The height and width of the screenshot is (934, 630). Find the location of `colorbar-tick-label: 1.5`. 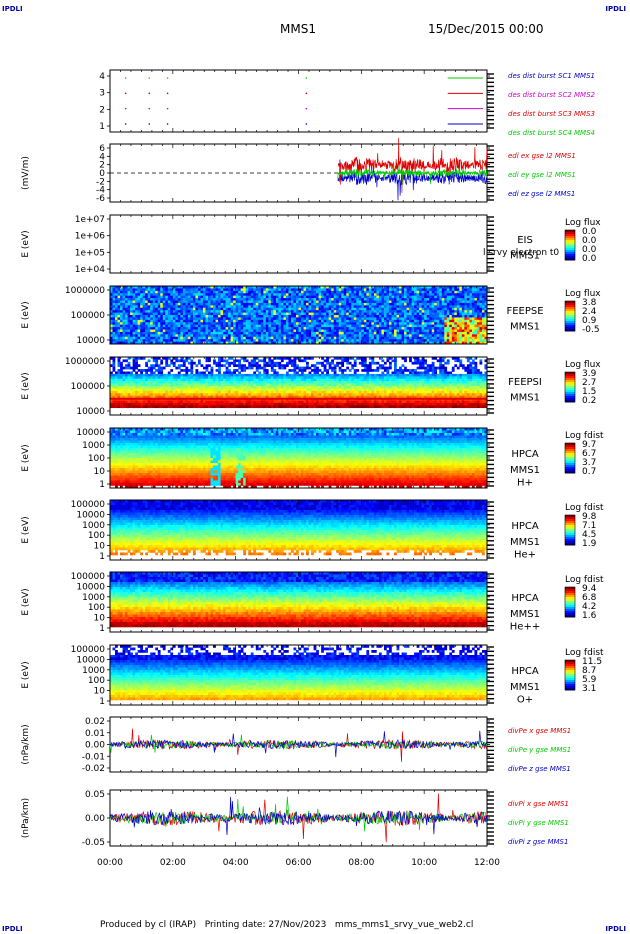

colorbar-tick-label: 1.5 is located at coordinates (589, 392).